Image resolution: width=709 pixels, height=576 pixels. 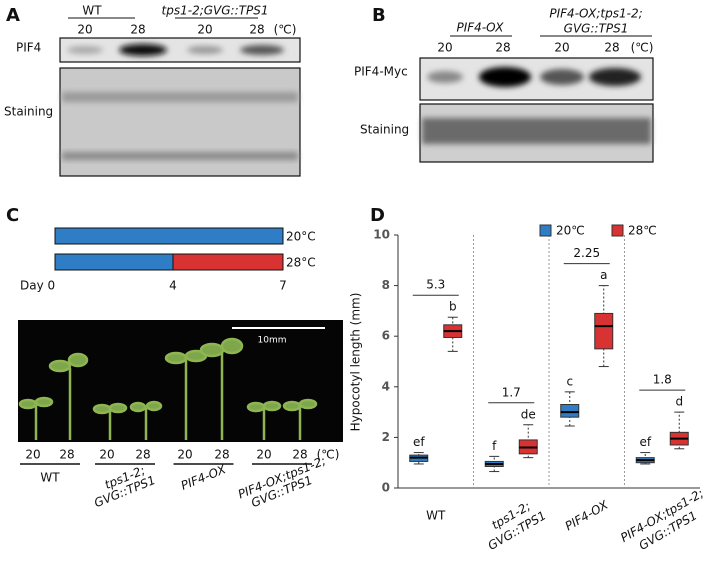 I want to click on group-label: PIF4-OX, so click(x=481, y=28).